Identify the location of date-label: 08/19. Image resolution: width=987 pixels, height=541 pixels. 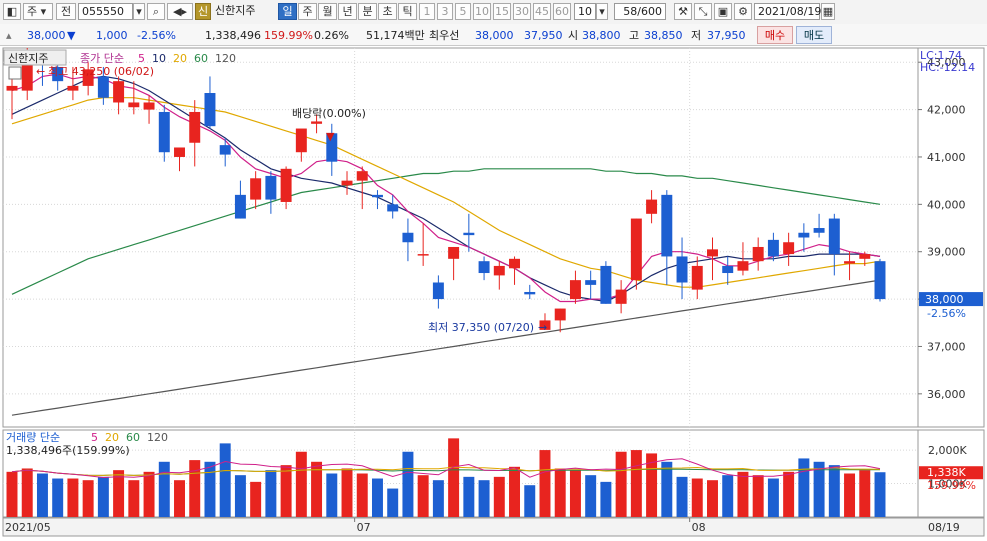
(944, 527).